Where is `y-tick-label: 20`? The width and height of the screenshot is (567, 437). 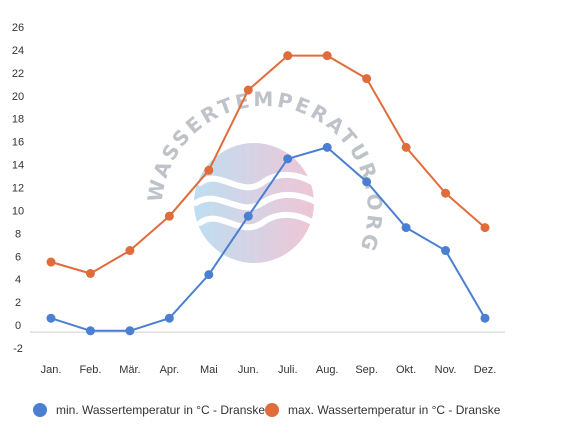
y-tick-label: 20 is located at coordinates (18, 97).